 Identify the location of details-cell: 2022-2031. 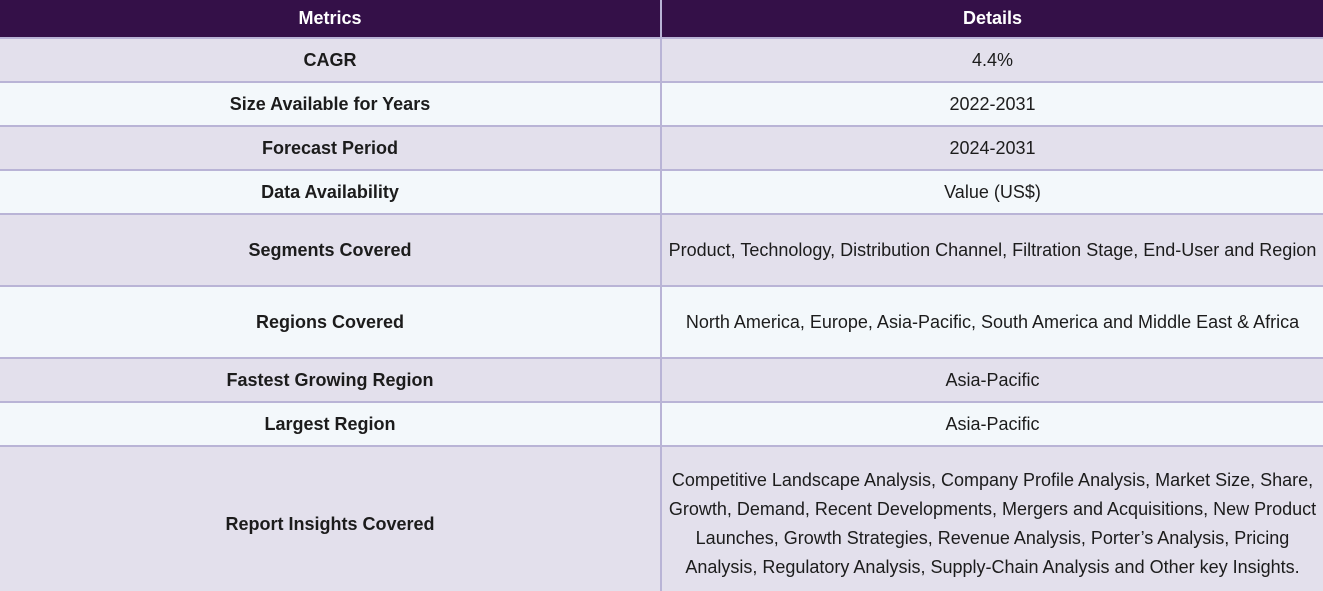
(992, 104).